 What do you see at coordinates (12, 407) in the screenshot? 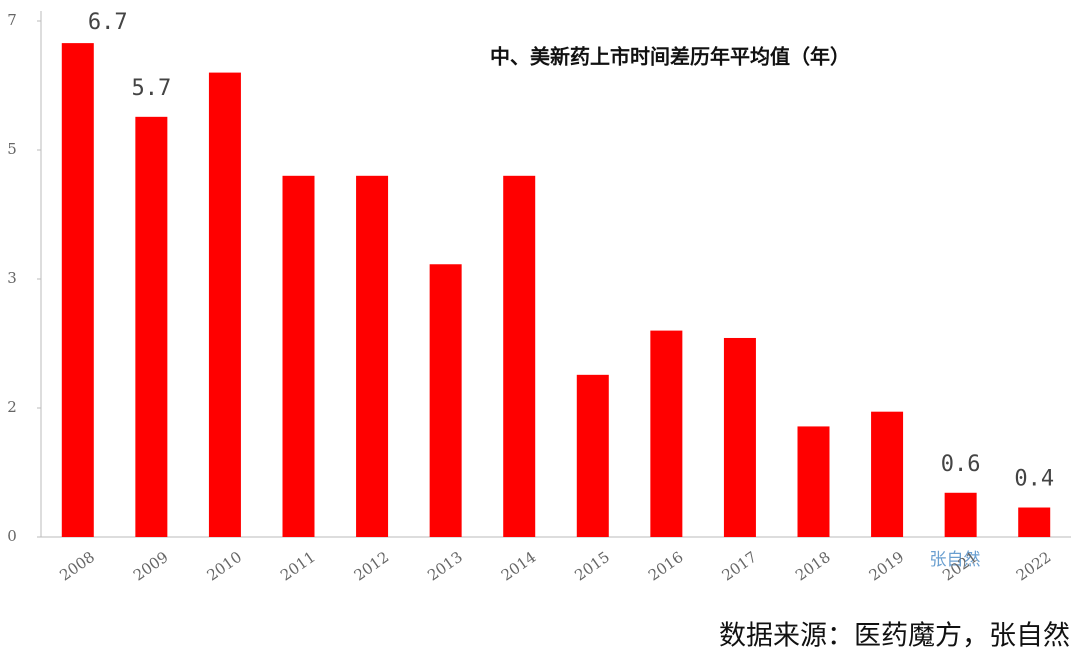
I see `y-tick-label: 2` at bounding box center [12, 407].